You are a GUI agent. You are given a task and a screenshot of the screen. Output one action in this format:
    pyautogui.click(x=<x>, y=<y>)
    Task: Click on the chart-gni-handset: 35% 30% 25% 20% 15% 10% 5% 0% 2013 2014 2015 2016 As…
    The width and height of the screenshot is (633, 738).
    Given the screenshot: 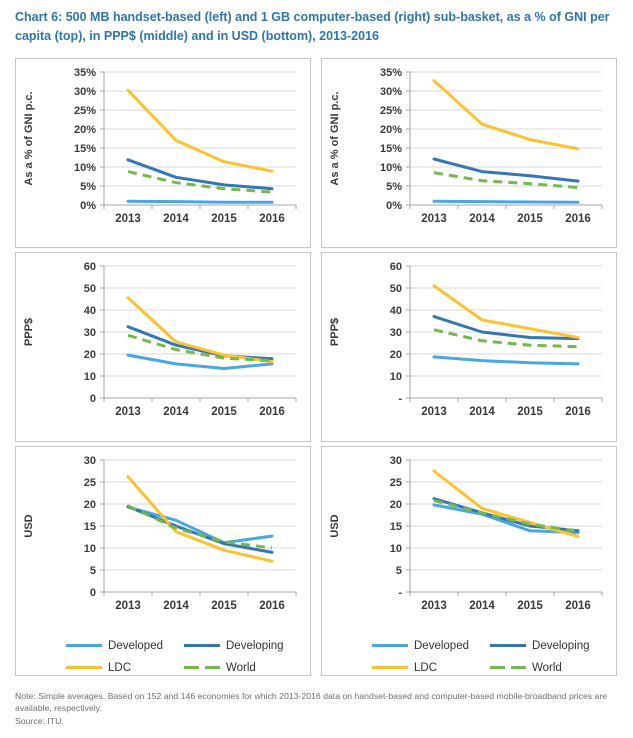 What is the action you would take?
    pyautogui.click(x=163, y=154)
    